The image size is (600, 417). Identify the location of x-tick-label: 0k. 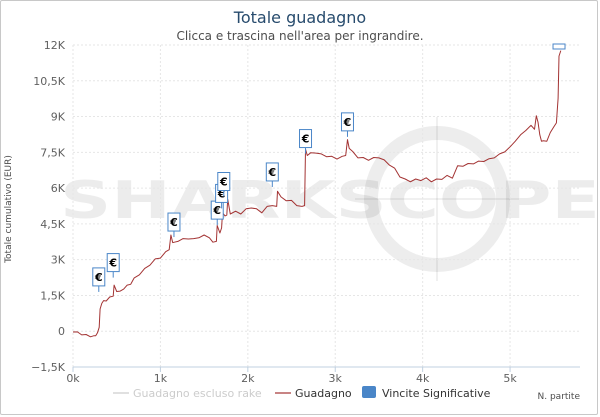
(73, 378).